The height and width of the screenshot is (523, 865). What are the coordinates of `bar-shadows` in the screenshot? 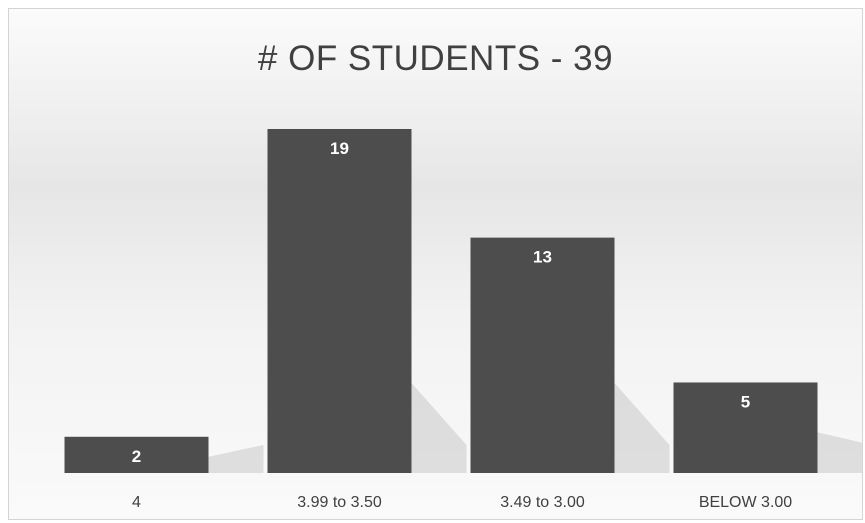 It's located at (535, 428).